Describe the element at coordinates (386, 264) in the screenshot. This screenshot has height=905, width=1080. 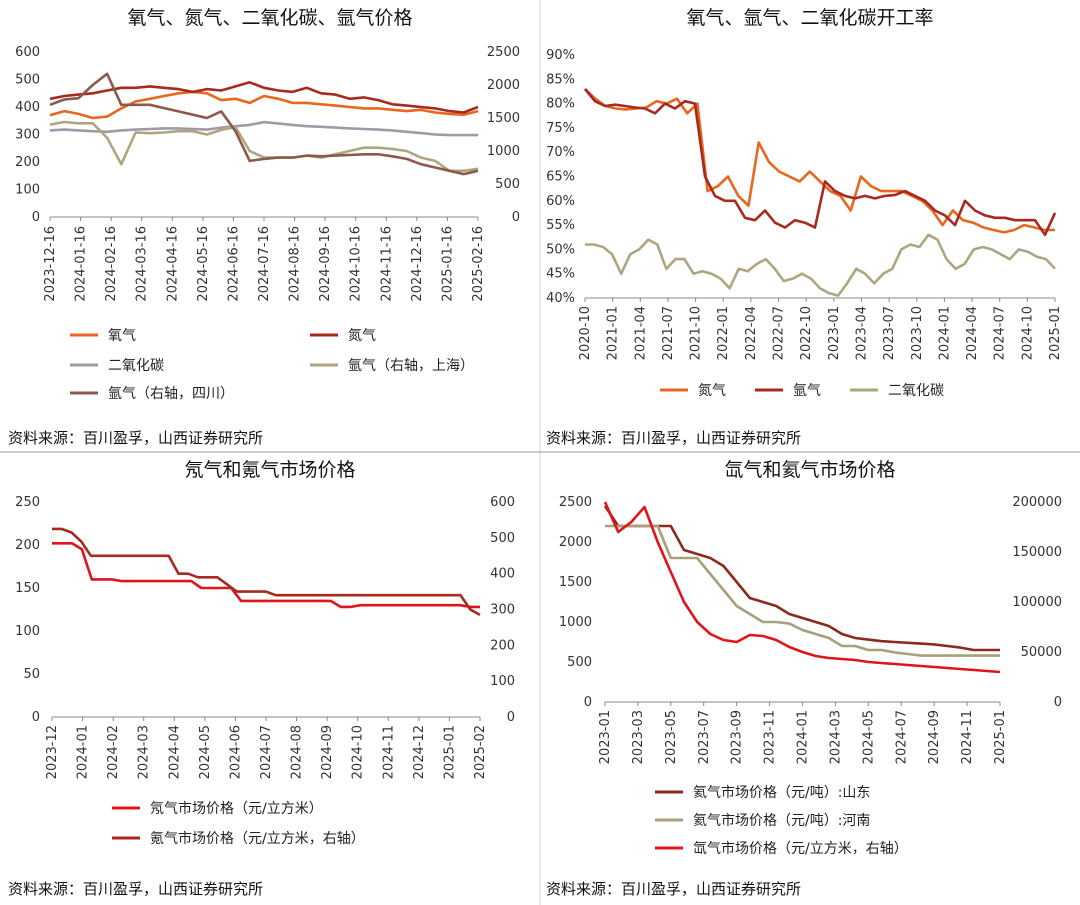
I see `x-tick-label: 2024-11-16` at that location.